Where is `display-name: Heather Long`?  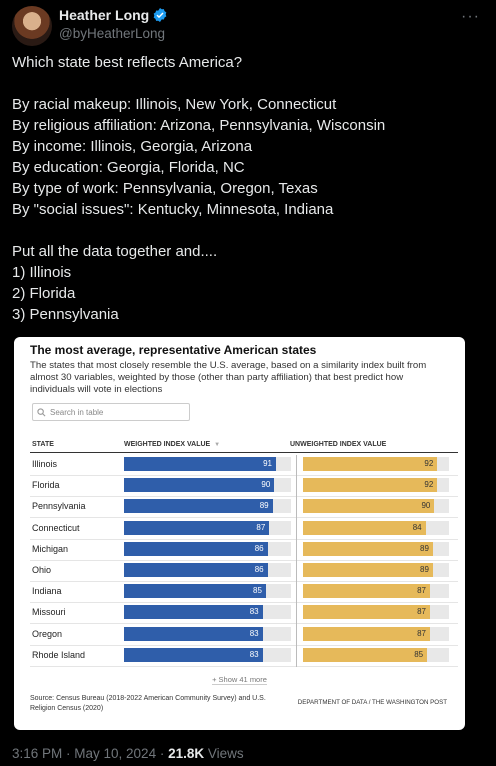 display-name: Heather Long is located at coordinates (104, 15).